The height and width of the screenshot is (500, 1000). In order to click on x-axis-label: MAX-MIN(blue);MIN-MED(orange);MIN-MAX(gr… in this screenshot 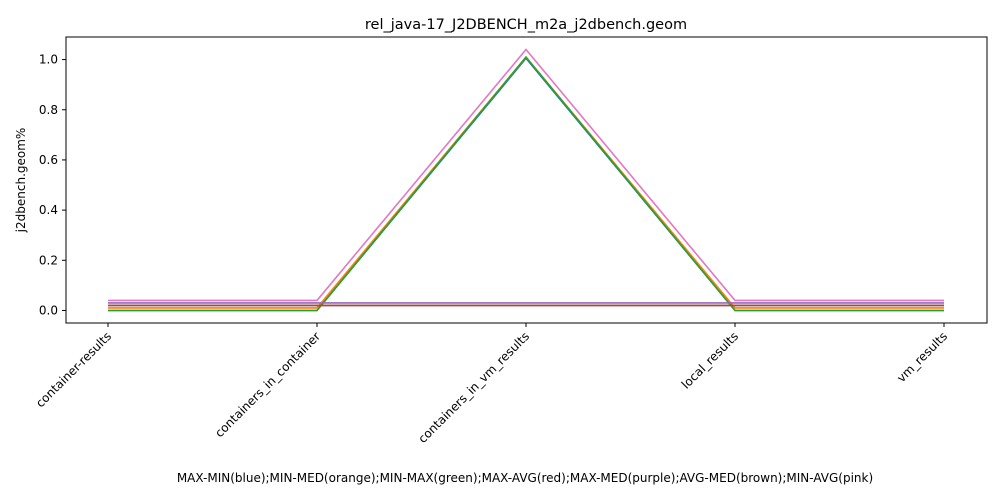, I will do `click(525, 478)`.